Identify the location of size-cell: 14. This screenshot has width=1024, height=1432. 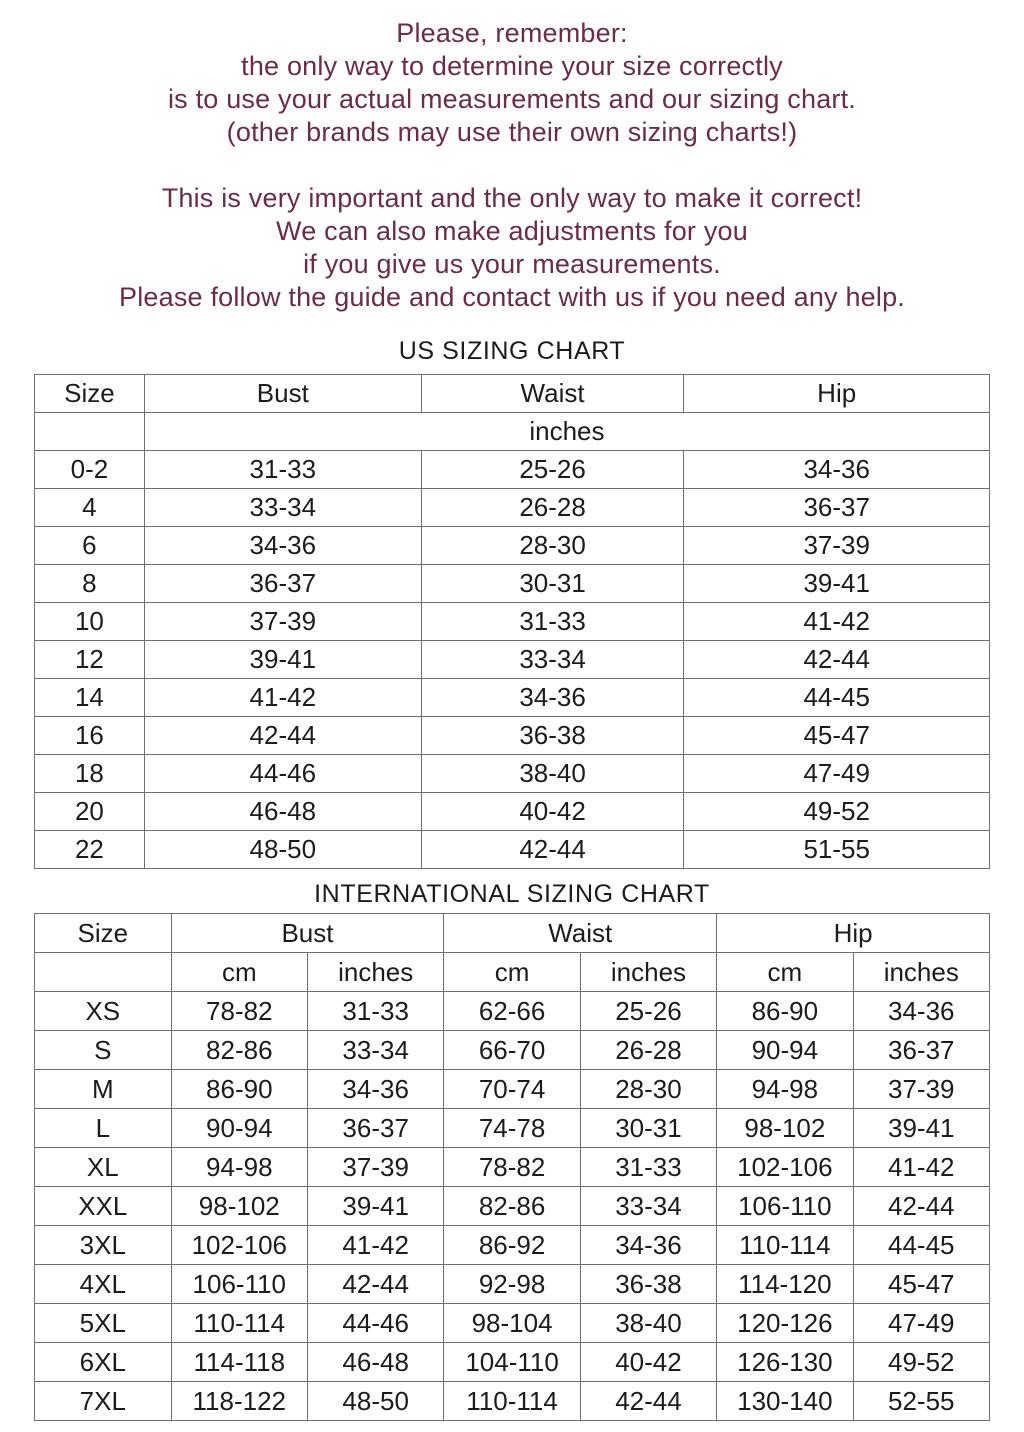
(89, 697).